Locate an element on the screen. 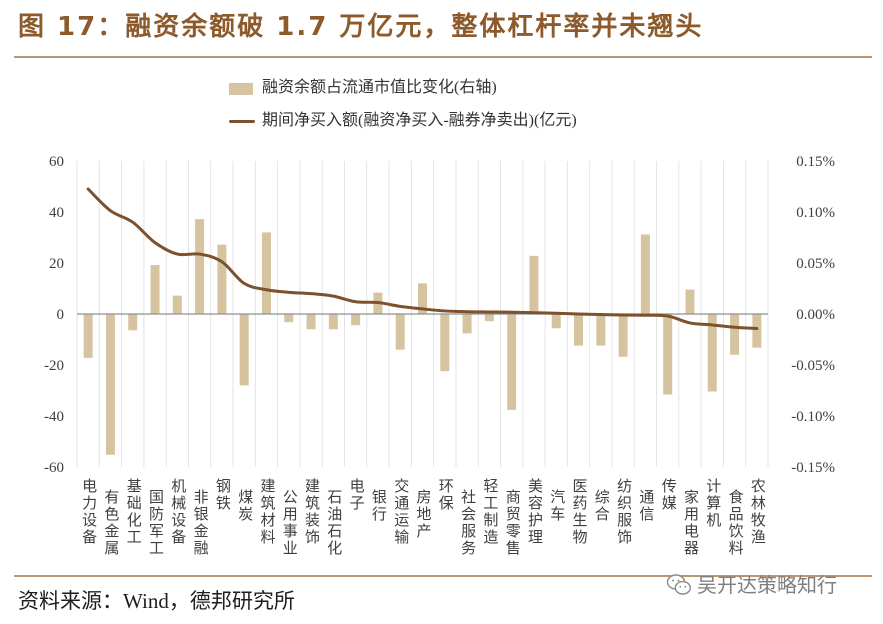 The width and height of the screenshot is (883, 624). y-right-tick-label: -0.15% is located at coordinates (813, 468).